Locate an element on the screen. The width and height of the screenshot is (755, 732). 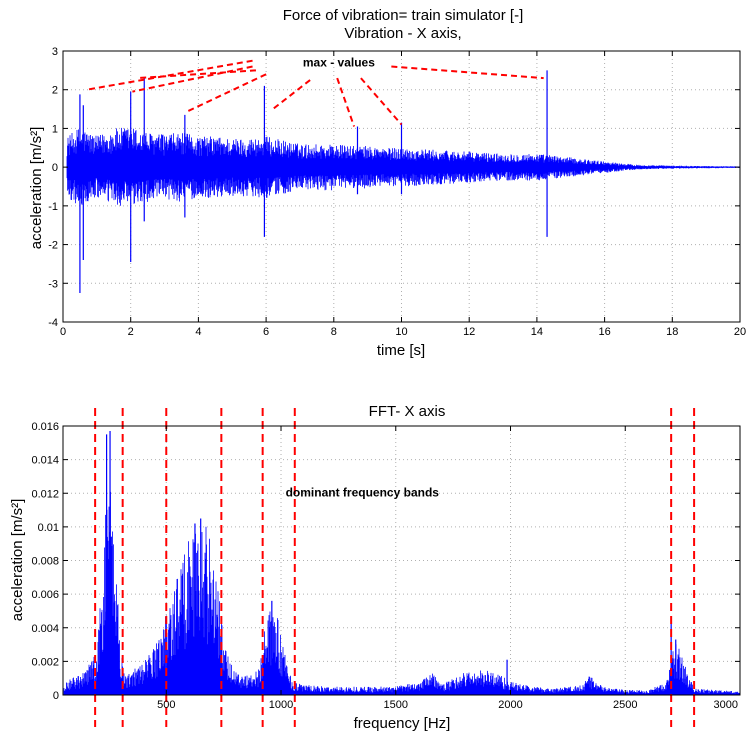
top-y-tick-label: -3 is located at coordinates (53, 284).